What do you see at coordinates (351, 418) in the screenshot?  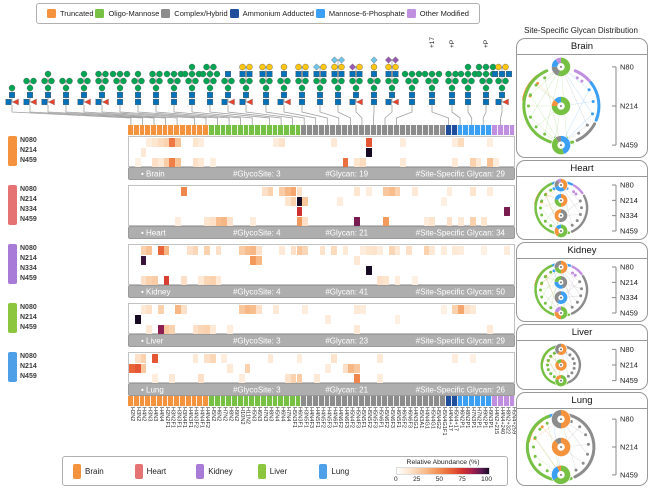 I see `axis-label: H5N4F2` at bounding box center [351, 418].